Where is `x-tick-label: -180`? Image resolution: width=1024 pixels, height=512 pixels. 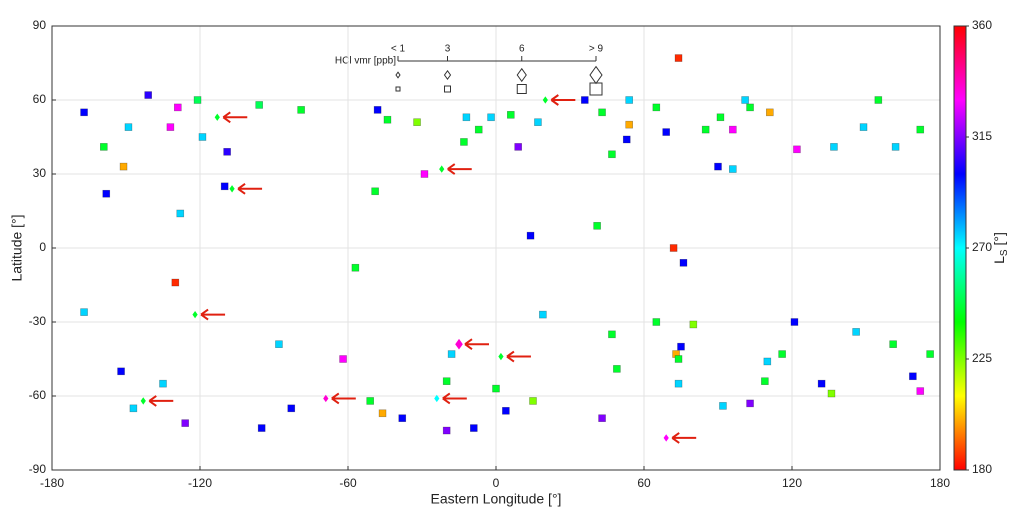
x-tick-label: -180 is located at coordinates (52, 483).